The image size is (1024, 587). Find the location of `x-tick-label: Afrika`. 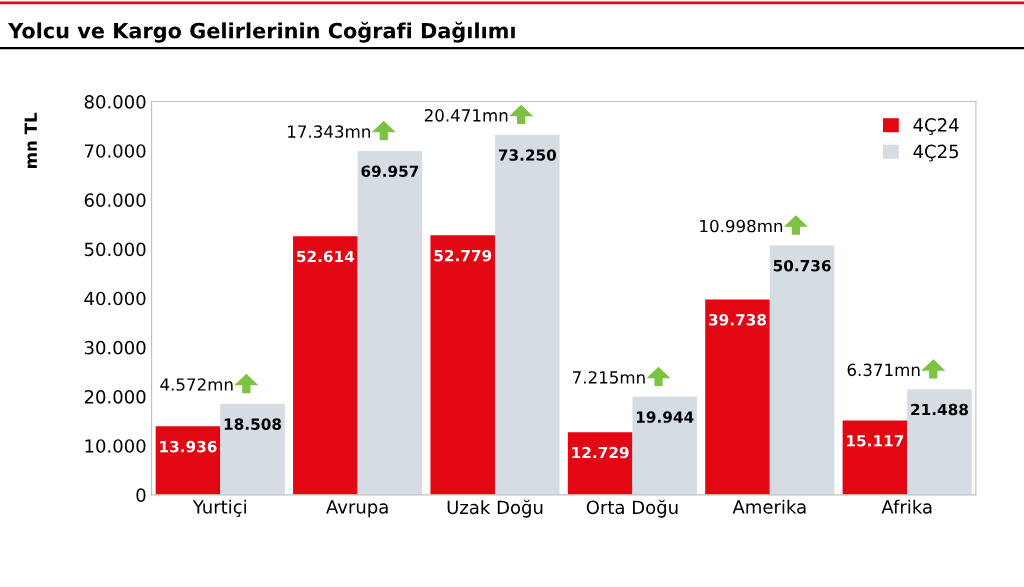

x-tick-label: Afrika is located at coordinates (906, 506).